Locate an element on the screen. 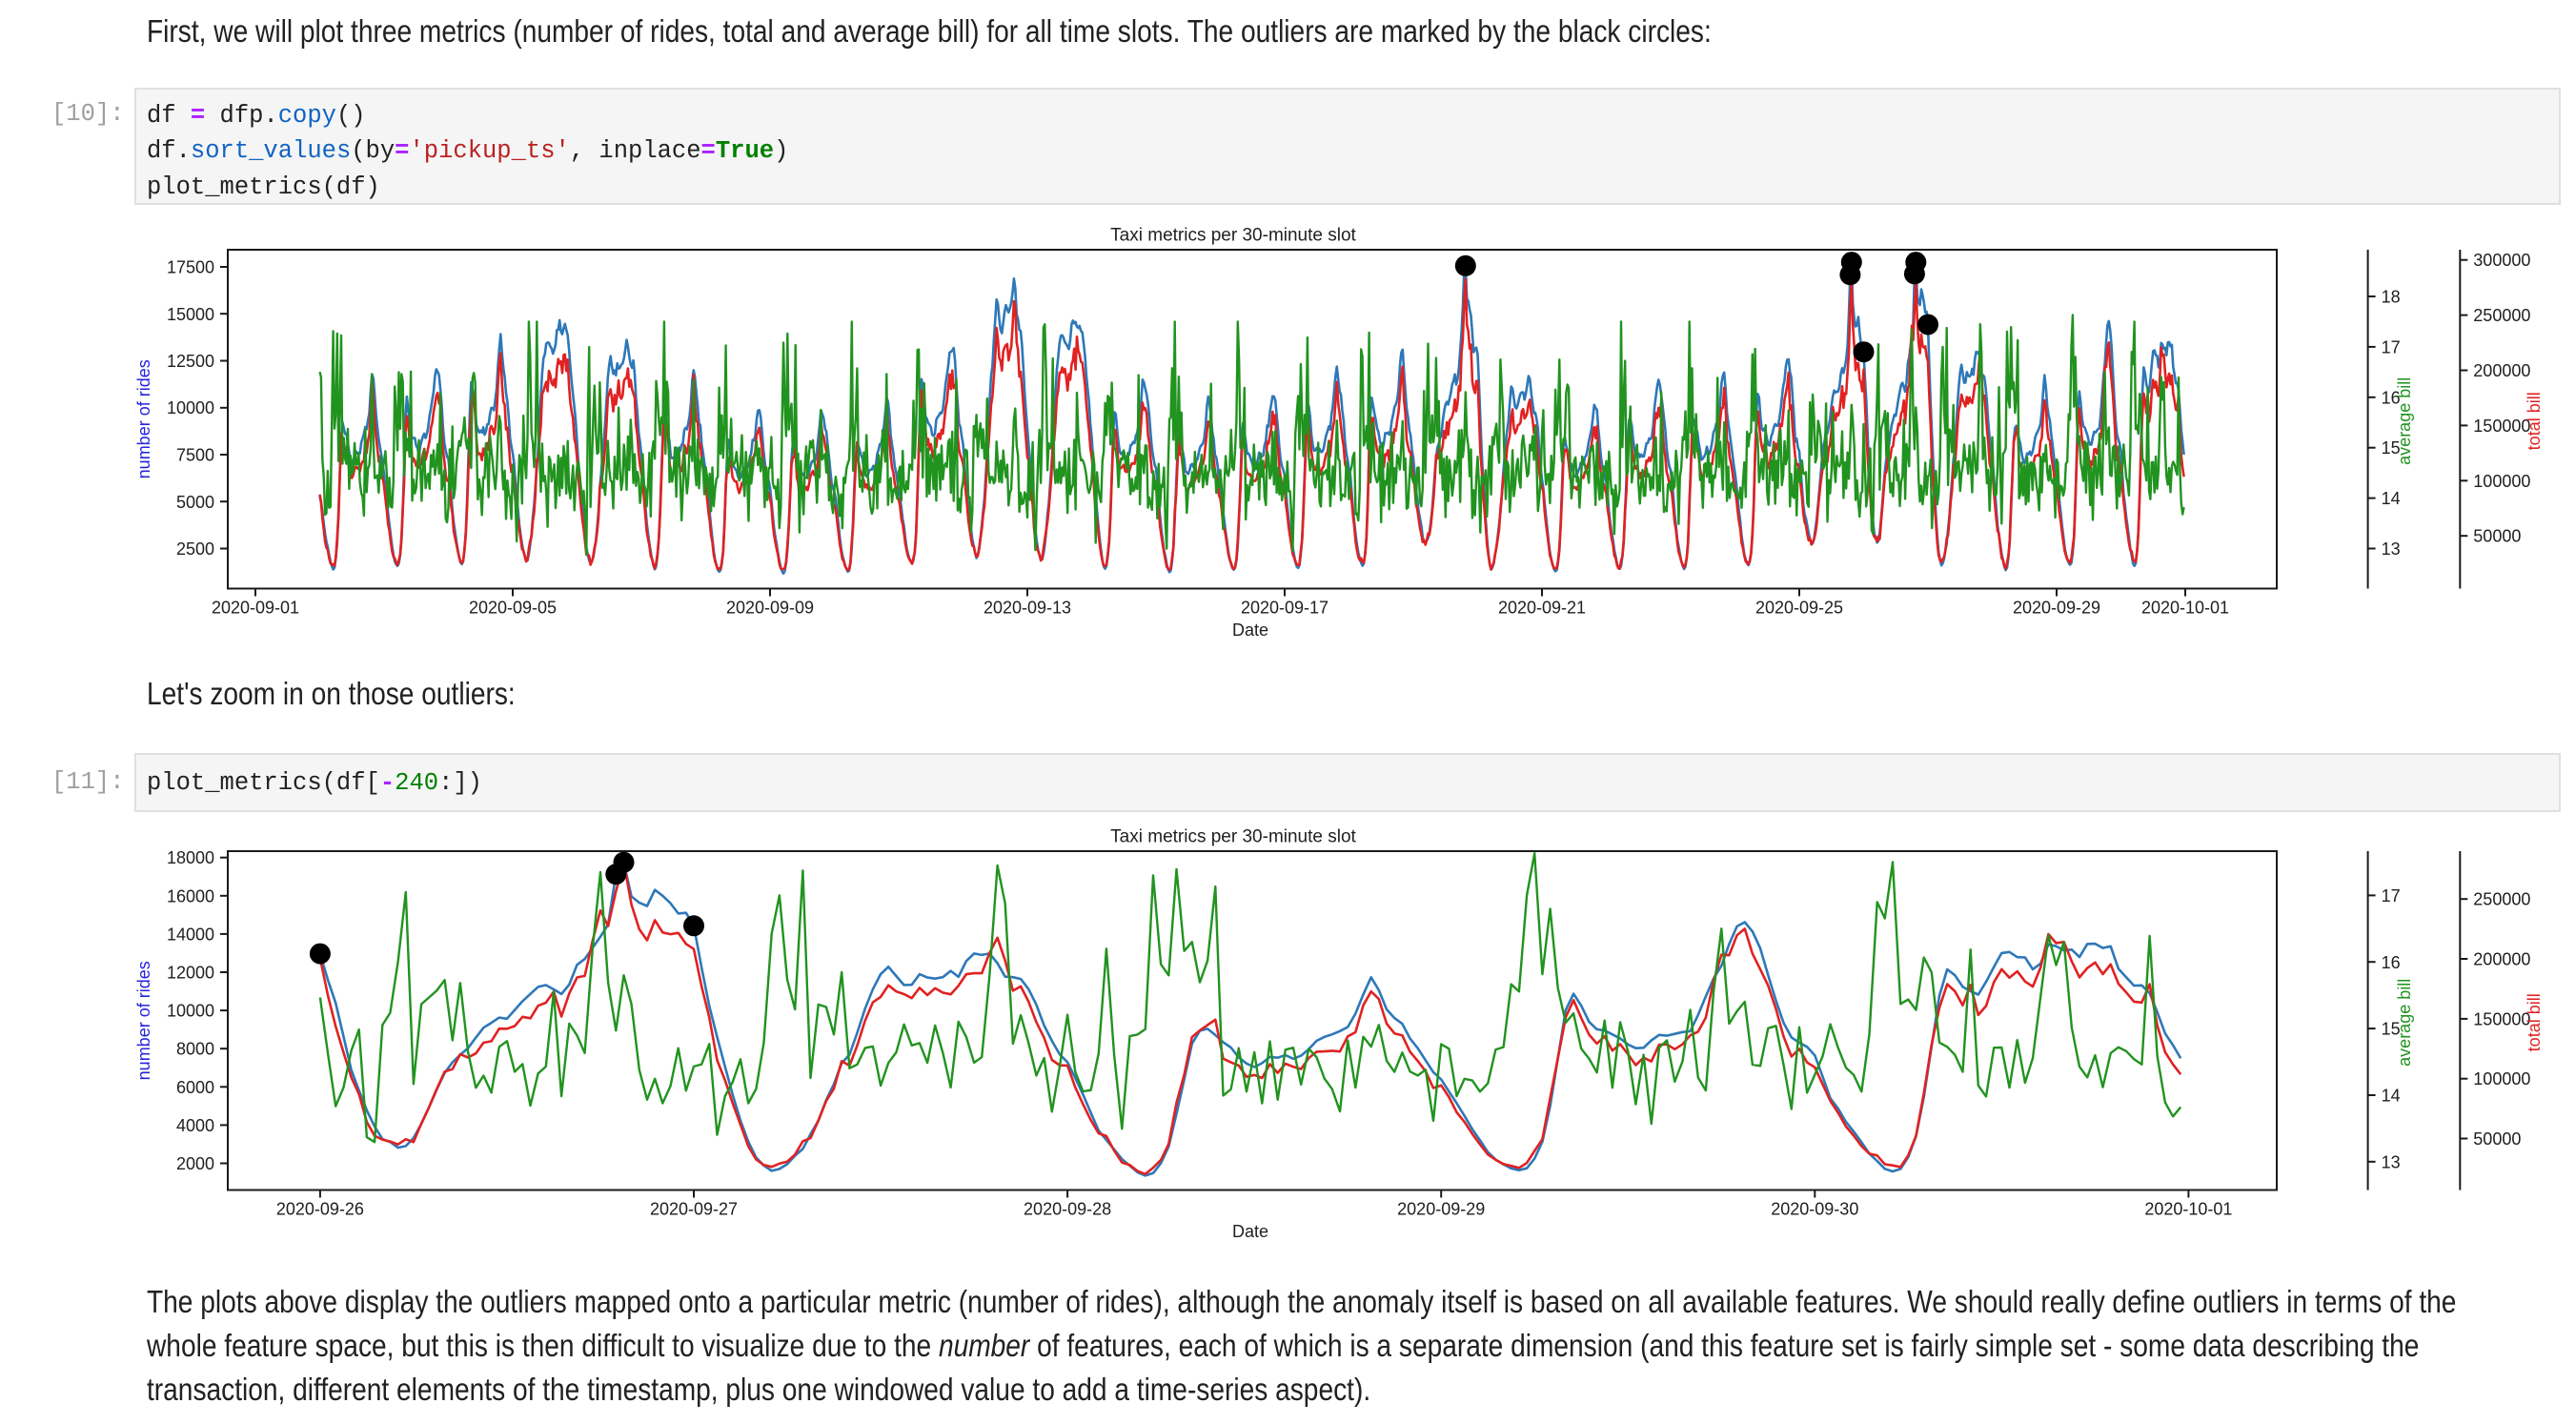 The image size is (2576, 1424). svg-text: 2020-09-27 is located at coordinates (694, 1209).